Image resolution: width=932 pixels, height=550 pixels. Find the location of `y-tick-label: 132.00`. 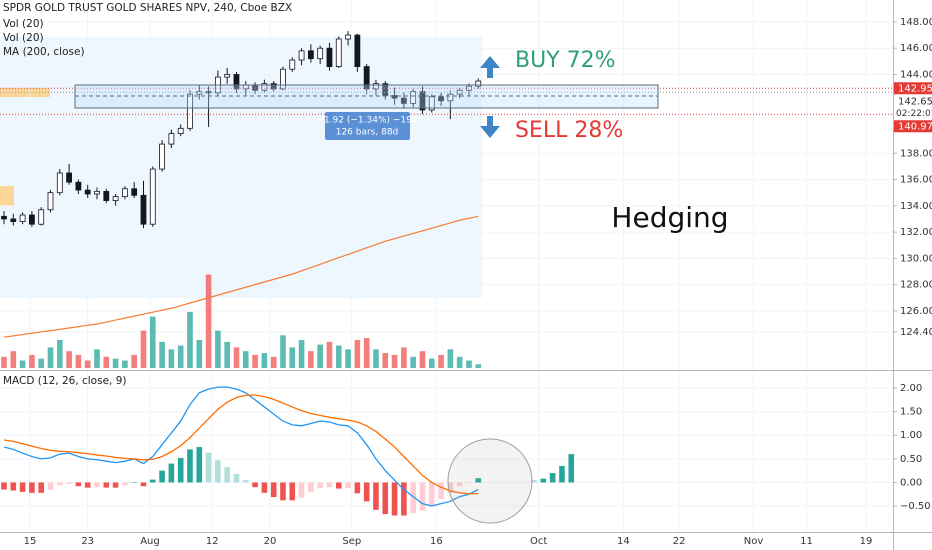

y-tick-label: 132.00 is located at coordinates (916, 232).